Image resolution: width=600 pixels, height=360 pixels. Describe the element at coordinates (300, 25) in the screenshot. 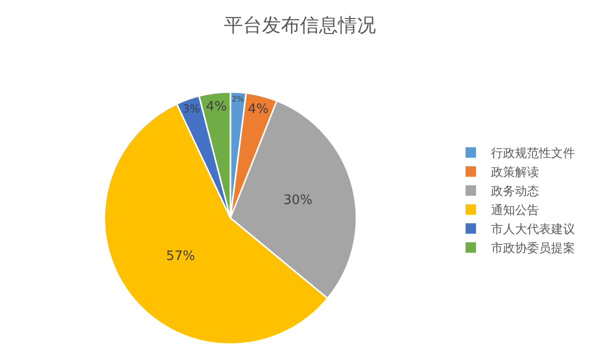

I see `chart-title: 平台发布信息情况` at that location.